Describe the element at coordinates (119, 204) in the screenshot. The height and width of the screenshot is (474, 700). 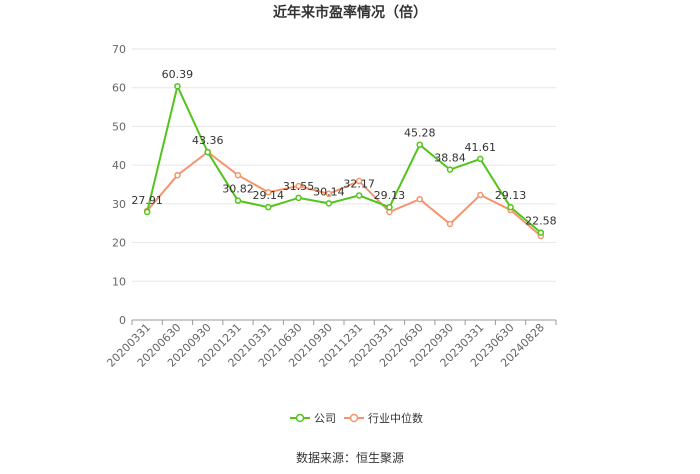
I see `y-tick-label: 30` at that location.